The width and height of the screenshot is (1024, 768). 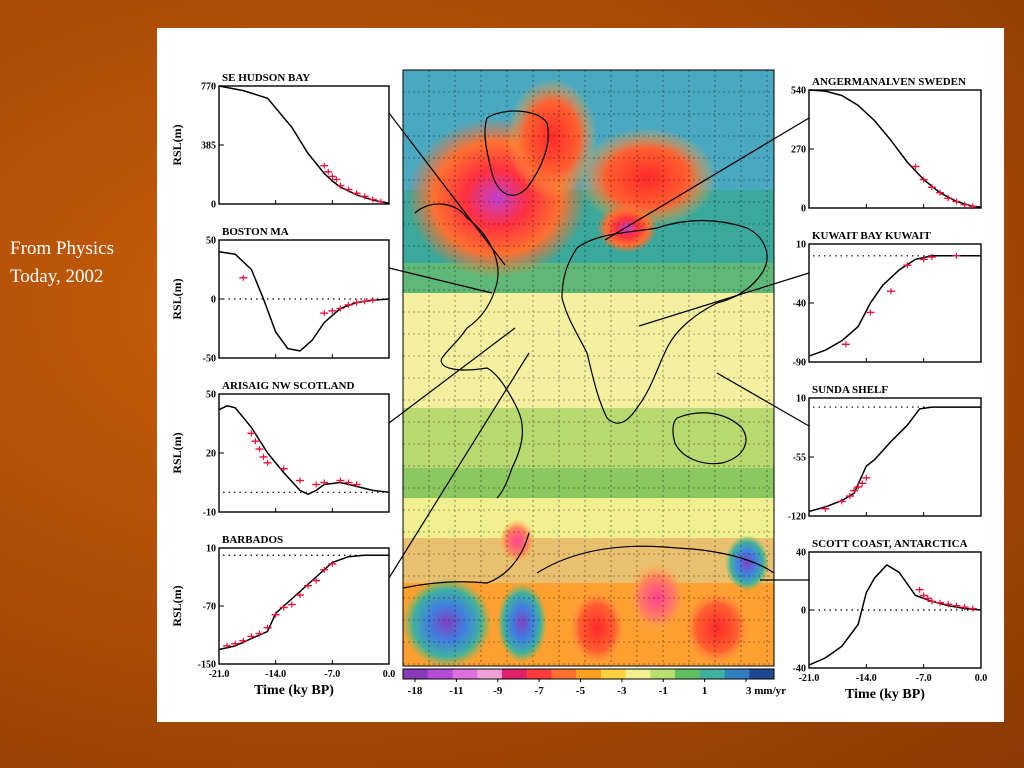 I want to click on panel-title: BOSTON MA, so click(x=255, y=232).